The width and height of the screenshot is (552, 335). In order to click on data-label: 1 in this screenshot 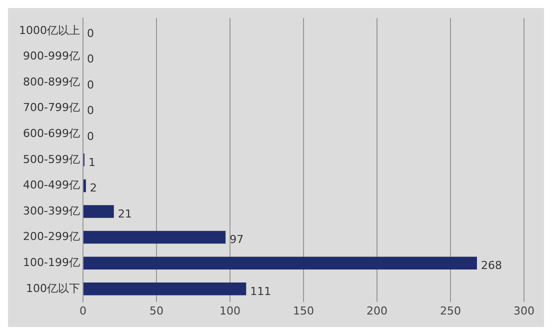, I will do `click(92, 162)`.